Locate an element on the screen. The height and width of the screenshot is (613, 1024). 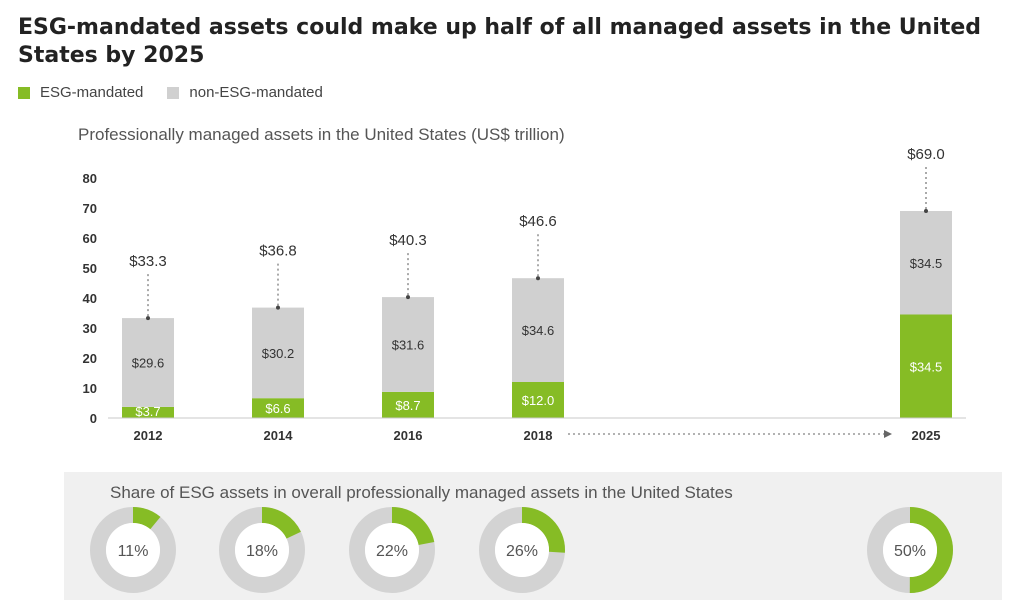
bar-esg-2018 is located at coordinates (538, 400).